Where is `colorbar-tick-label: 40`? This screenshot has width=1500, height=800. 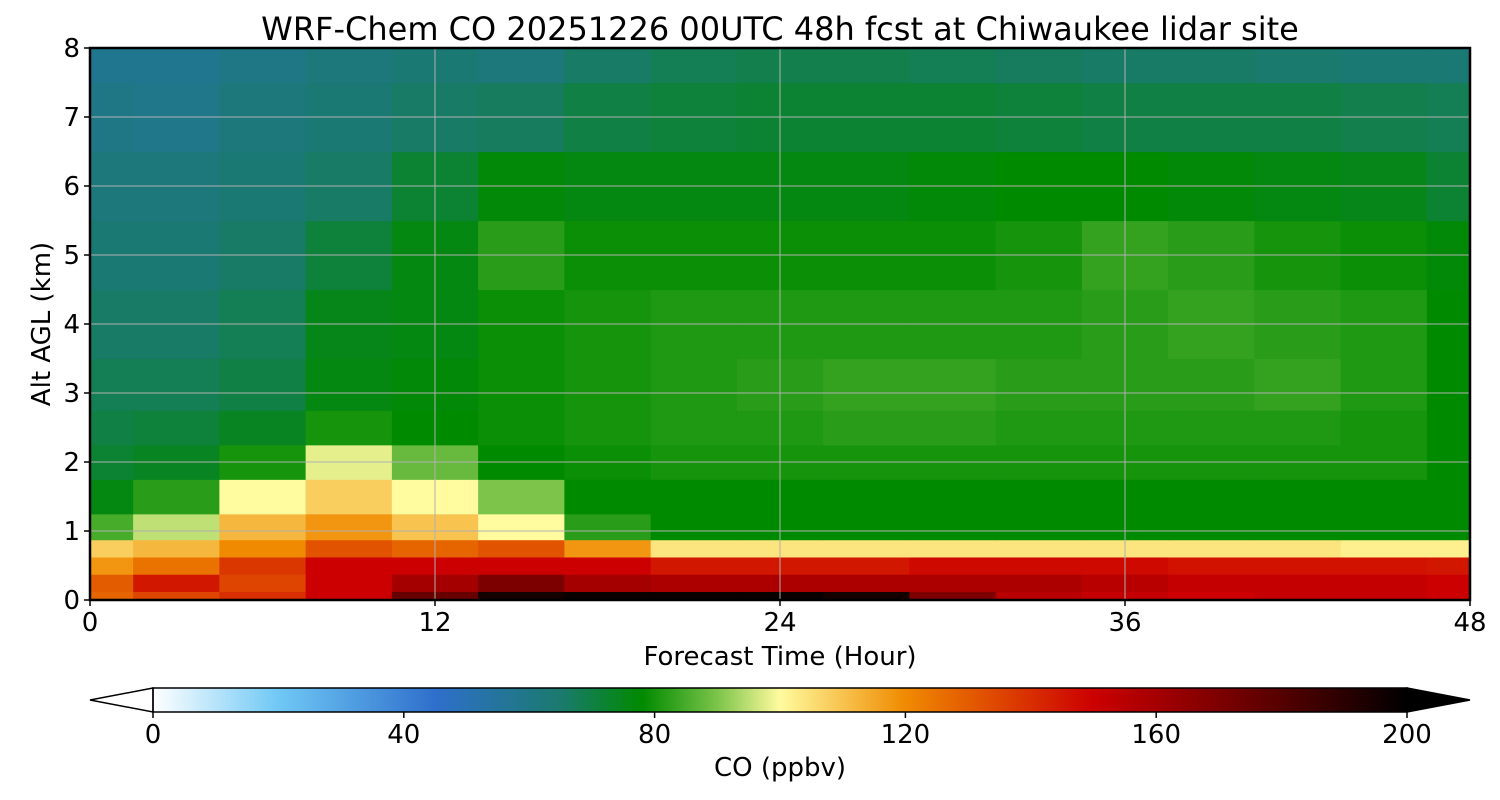 colorbar-tick-label: 40 is located at coordinates (403, 735).